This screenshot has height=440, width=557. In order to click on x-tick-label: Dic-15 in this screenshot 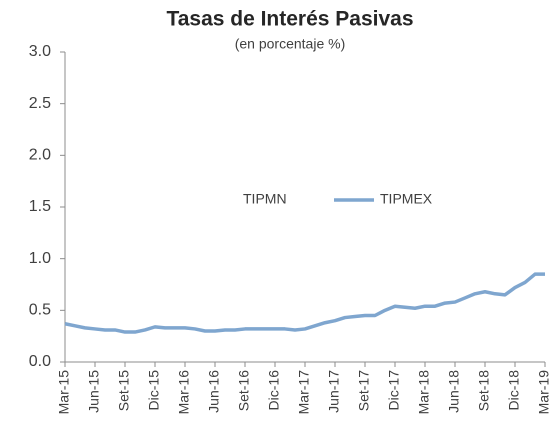, I will do `click(154, 390)`.